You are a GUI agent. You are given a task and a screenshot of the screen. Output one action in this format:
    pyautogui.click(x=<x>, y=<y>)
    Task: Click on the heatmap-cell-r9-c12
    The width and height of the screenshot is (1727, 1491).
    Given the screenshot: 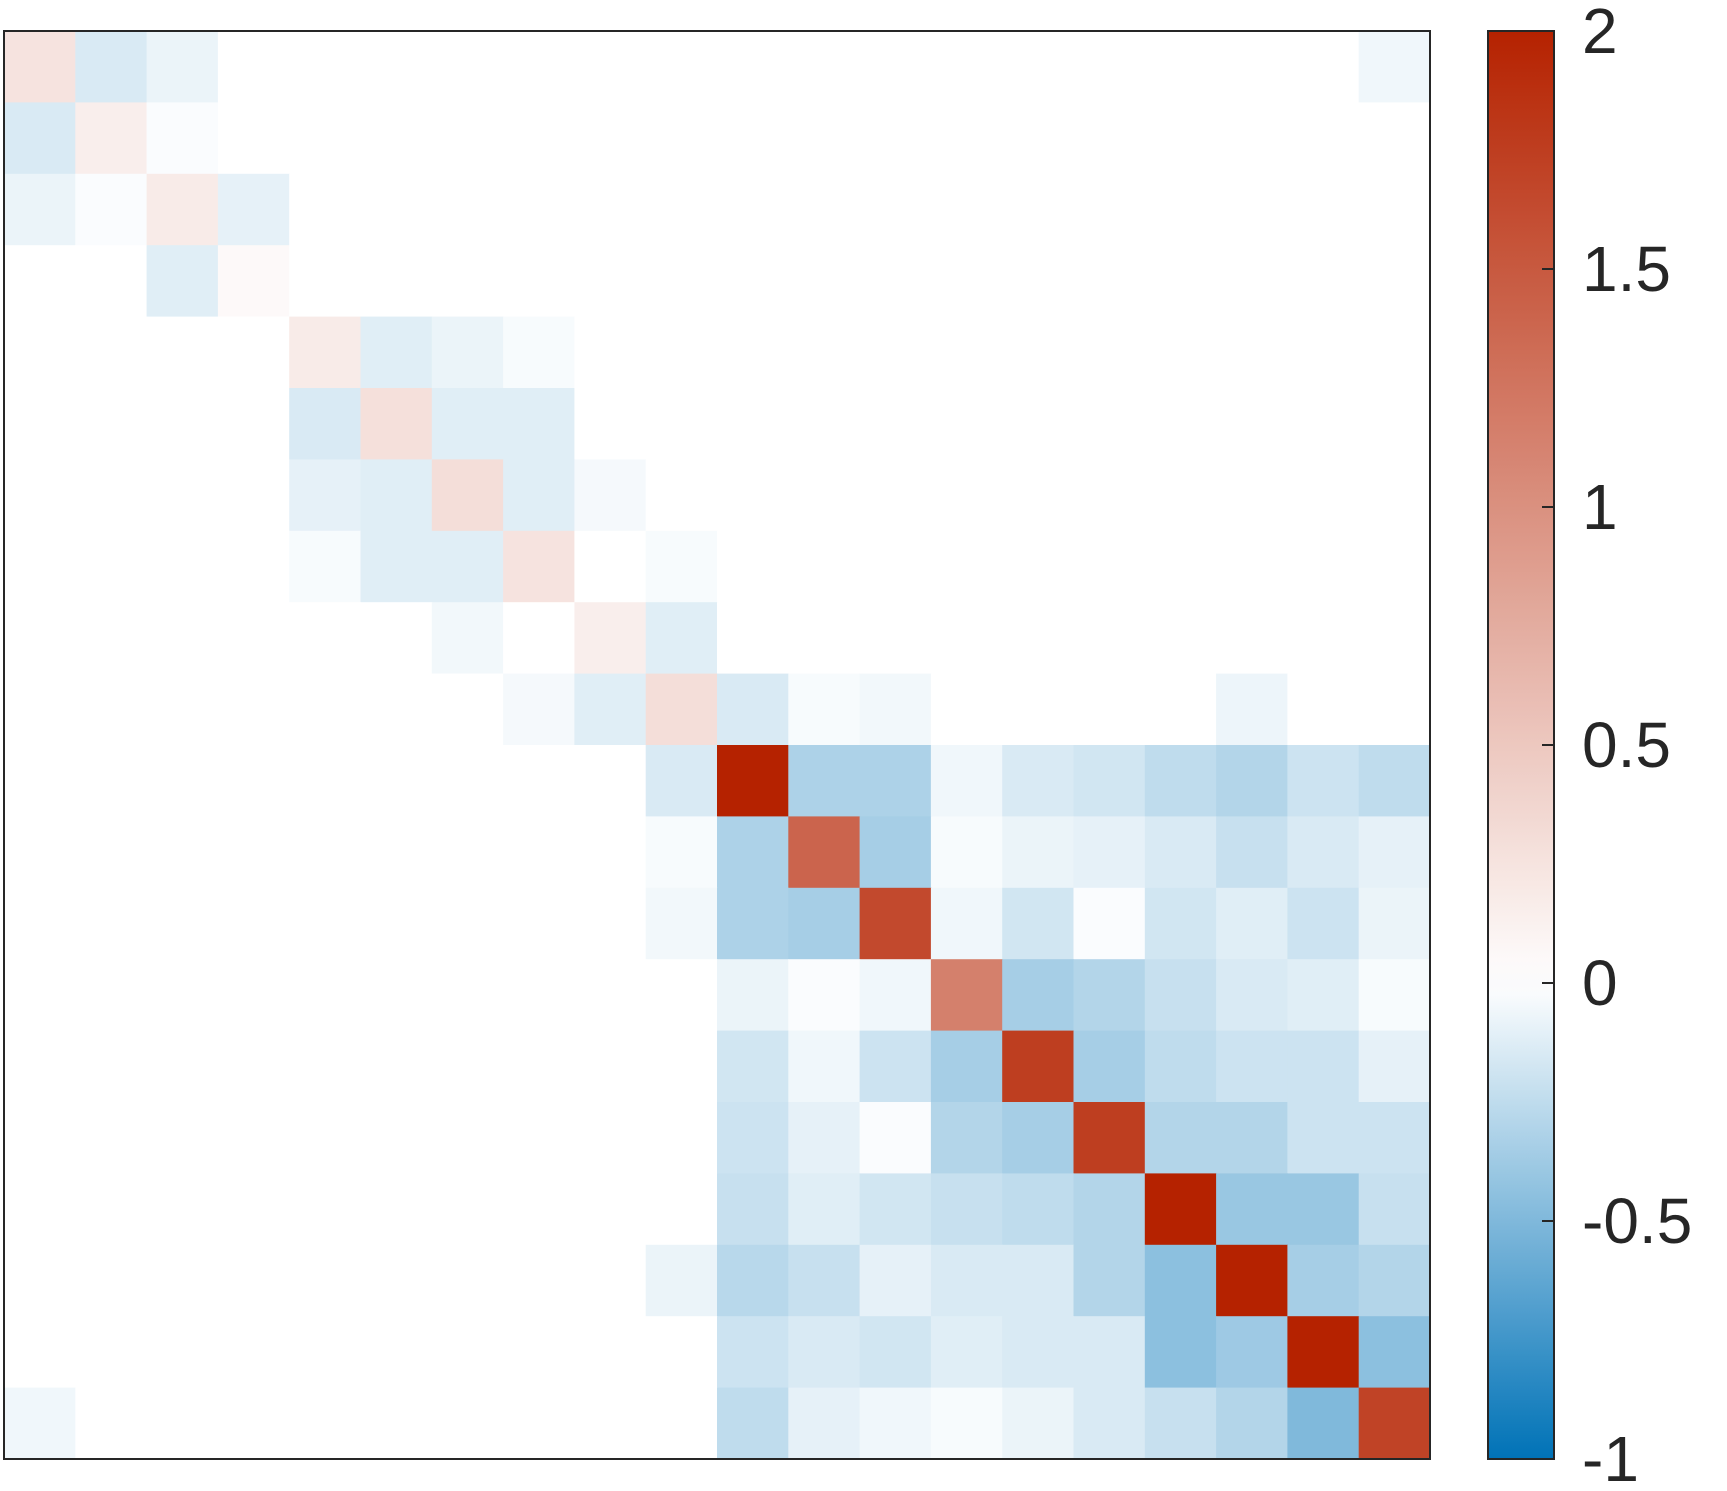 What is the action you would take?
    pyautogui.click(x=824, y=638)
    